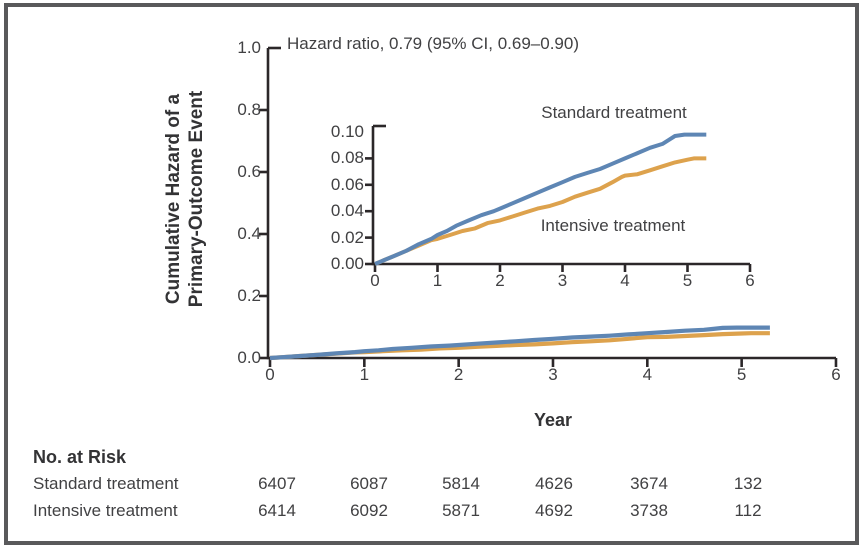 The image size is (867, 560). Describe the element at coordinates (649, 483) in the screenshot. I see `risk-value: 3674` at that location.